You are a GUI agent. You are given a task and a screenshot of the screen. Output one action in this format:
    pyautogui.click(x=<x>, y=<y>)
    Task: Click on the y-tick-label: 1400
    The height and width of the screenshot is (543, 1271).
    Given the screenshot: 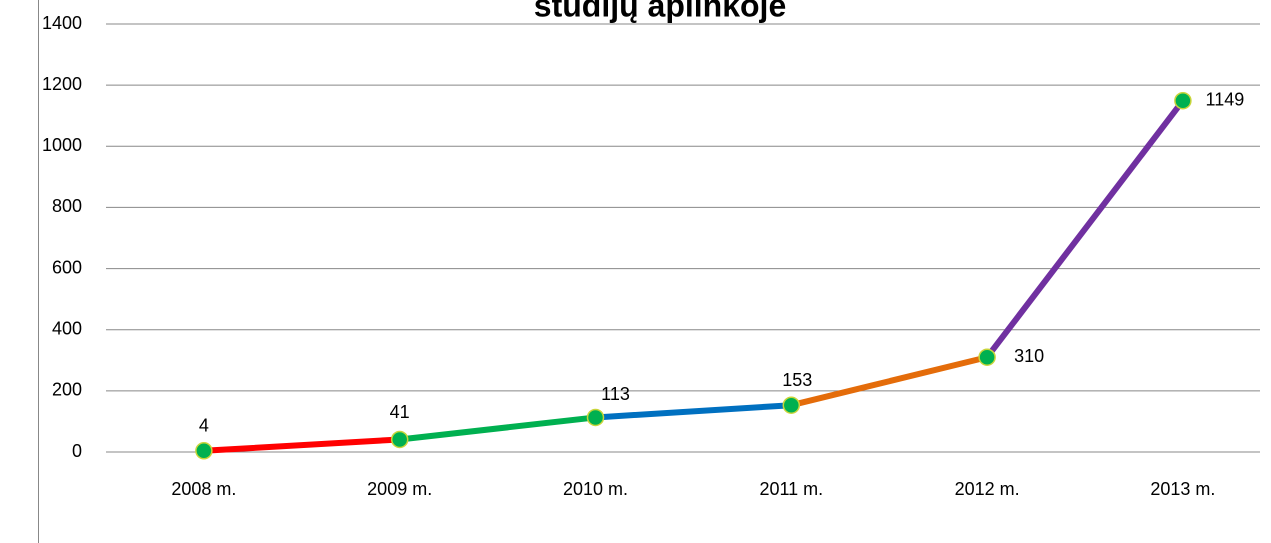 What is the action you would take?
    pyautogui.click(x=62, y=23)
    